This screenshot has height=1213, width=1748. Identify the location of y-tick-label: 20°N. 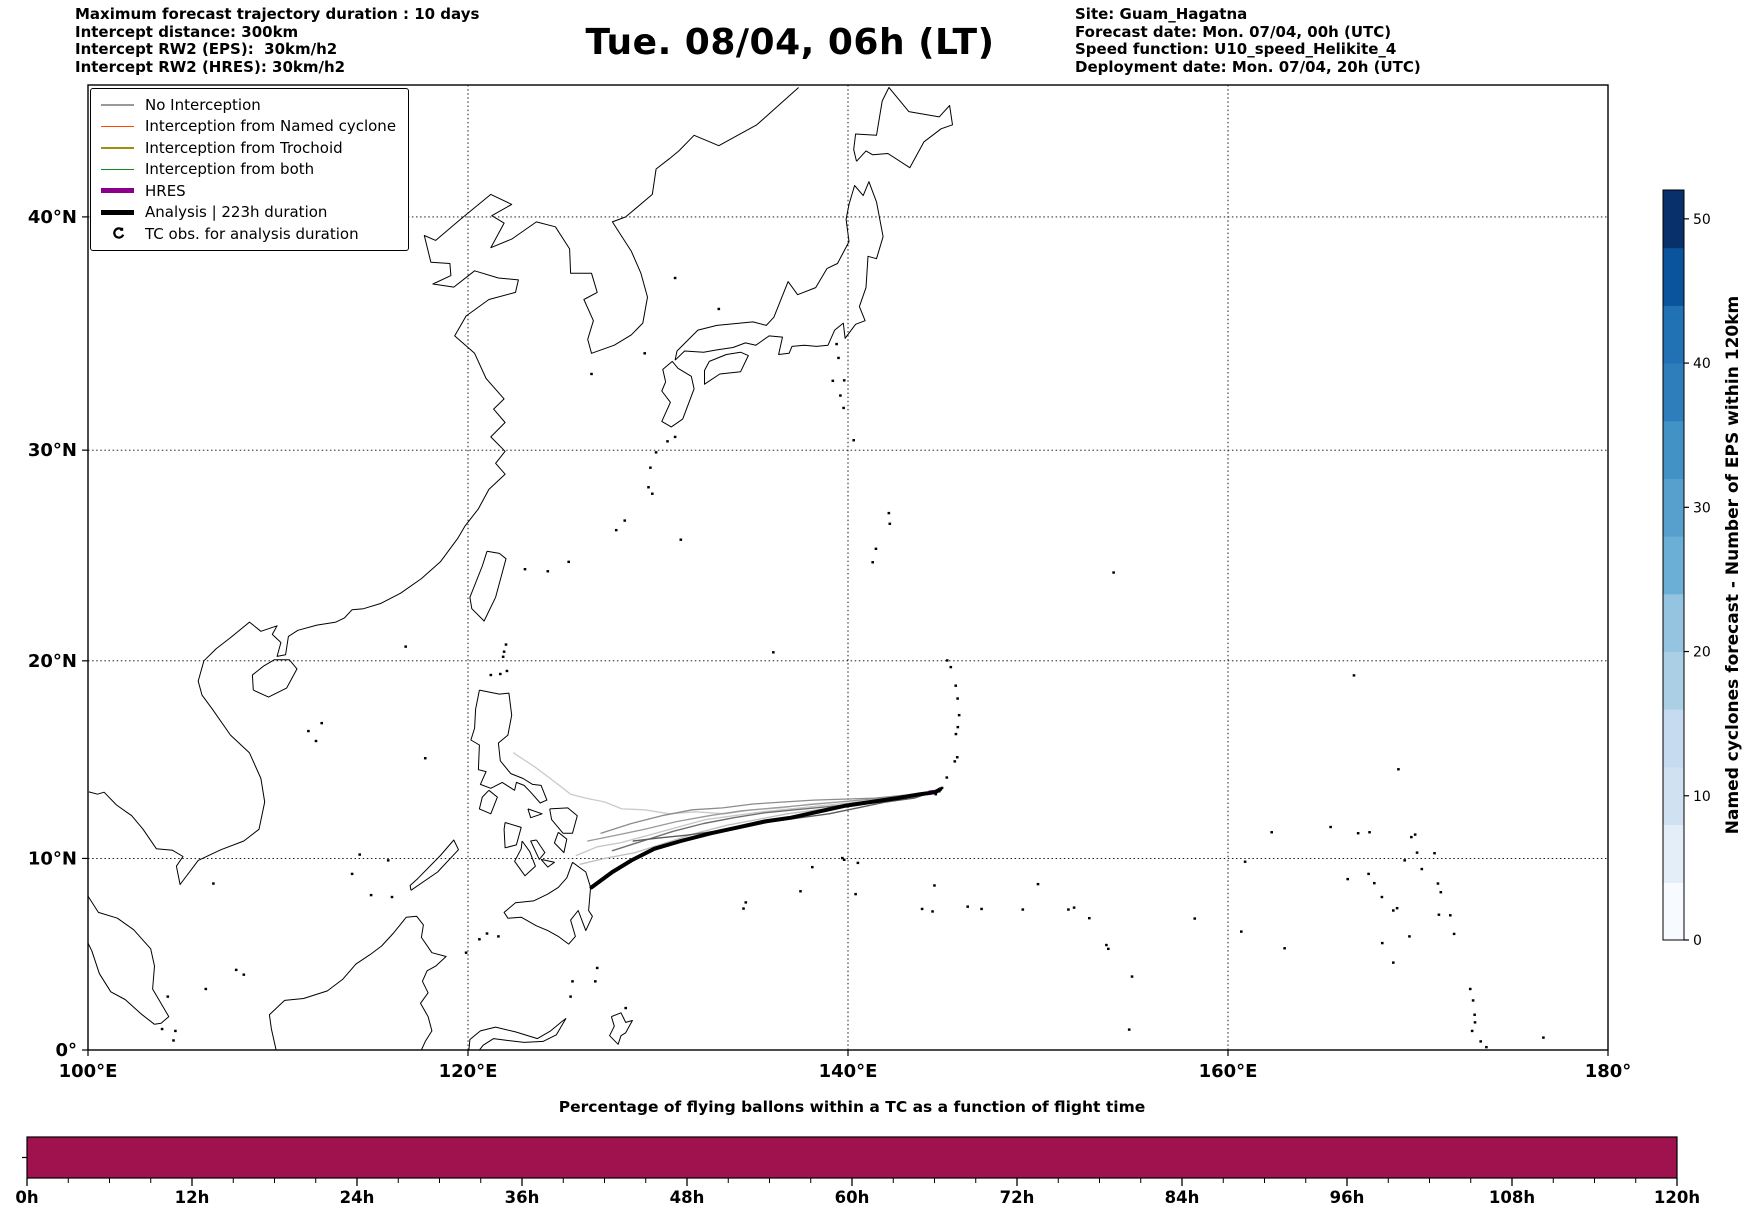
(52, 661).